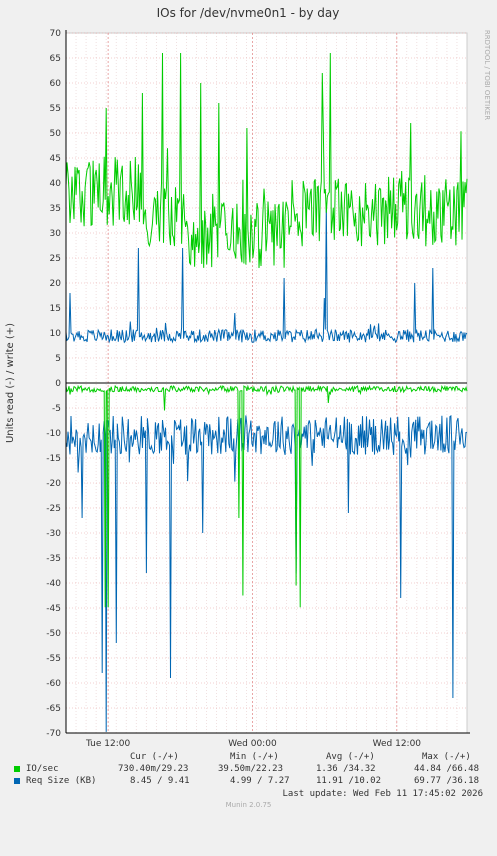  I want to click on y-tick-label: -20, so click(53, 484).